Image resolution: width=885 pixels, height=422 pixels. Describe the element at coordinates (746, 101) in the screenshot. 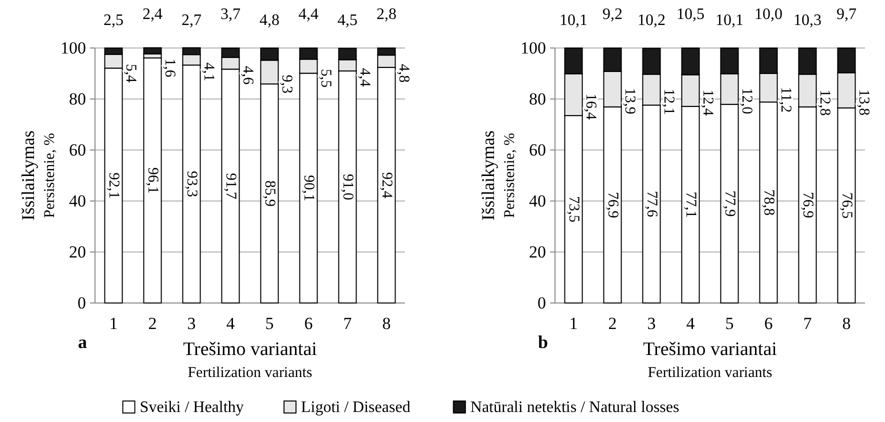

I see `data-label: 12,0` at that location.